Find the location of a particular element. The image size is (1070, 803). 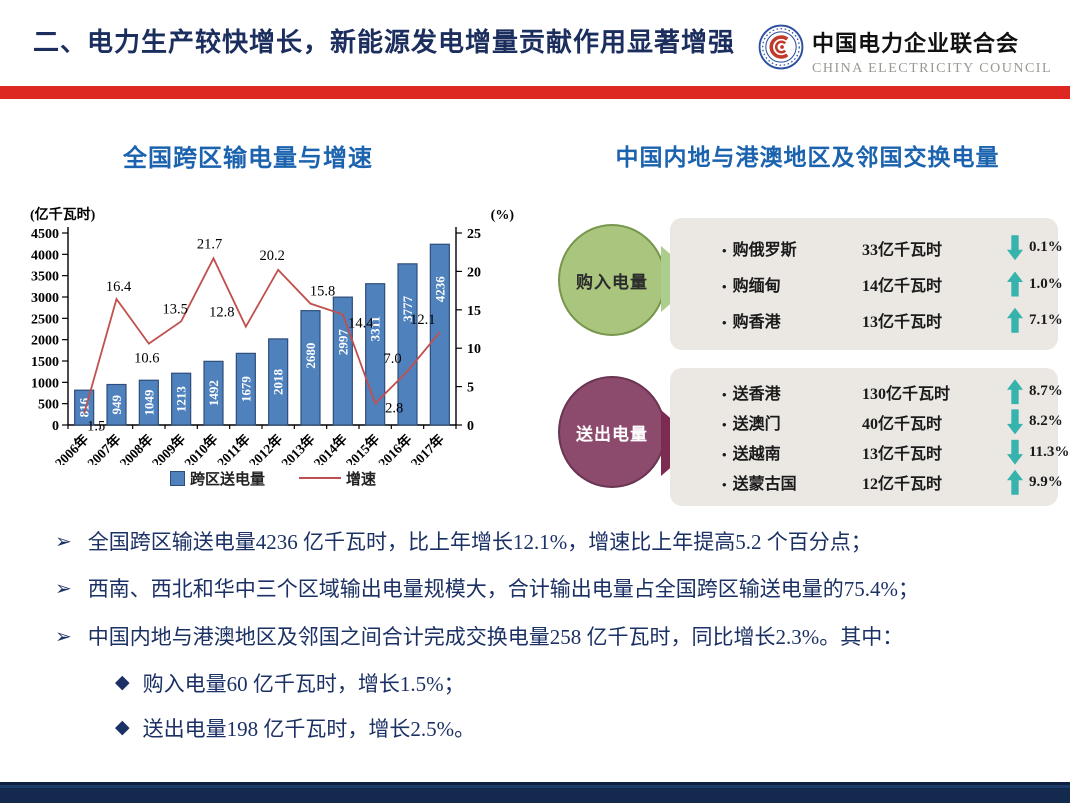

page-title: 二、电力生产较快增长，新能源发电增量贡献作用显著增强 is located at coordinates (384, 42).